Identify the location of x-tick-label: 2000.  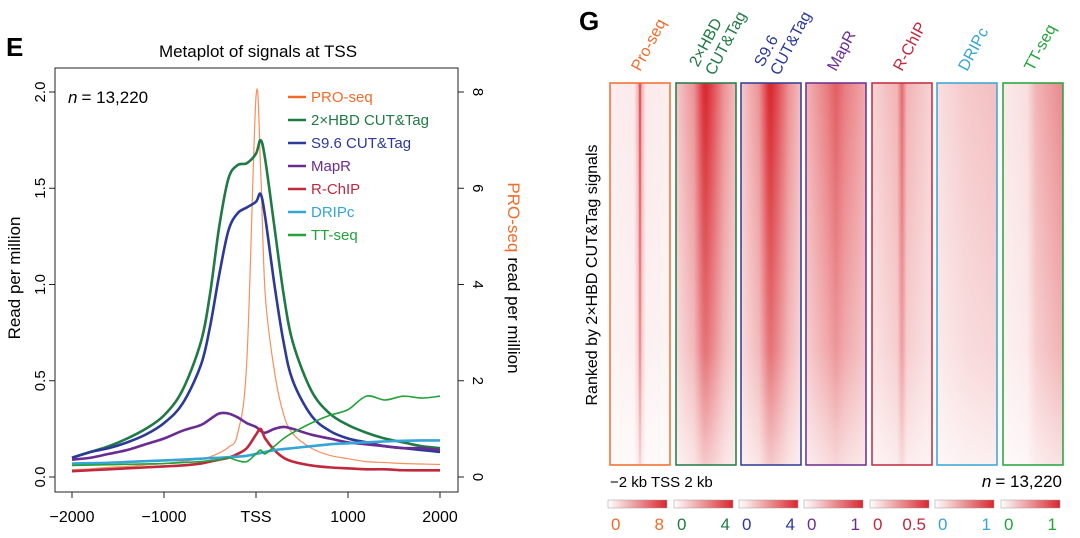
(440, 517).